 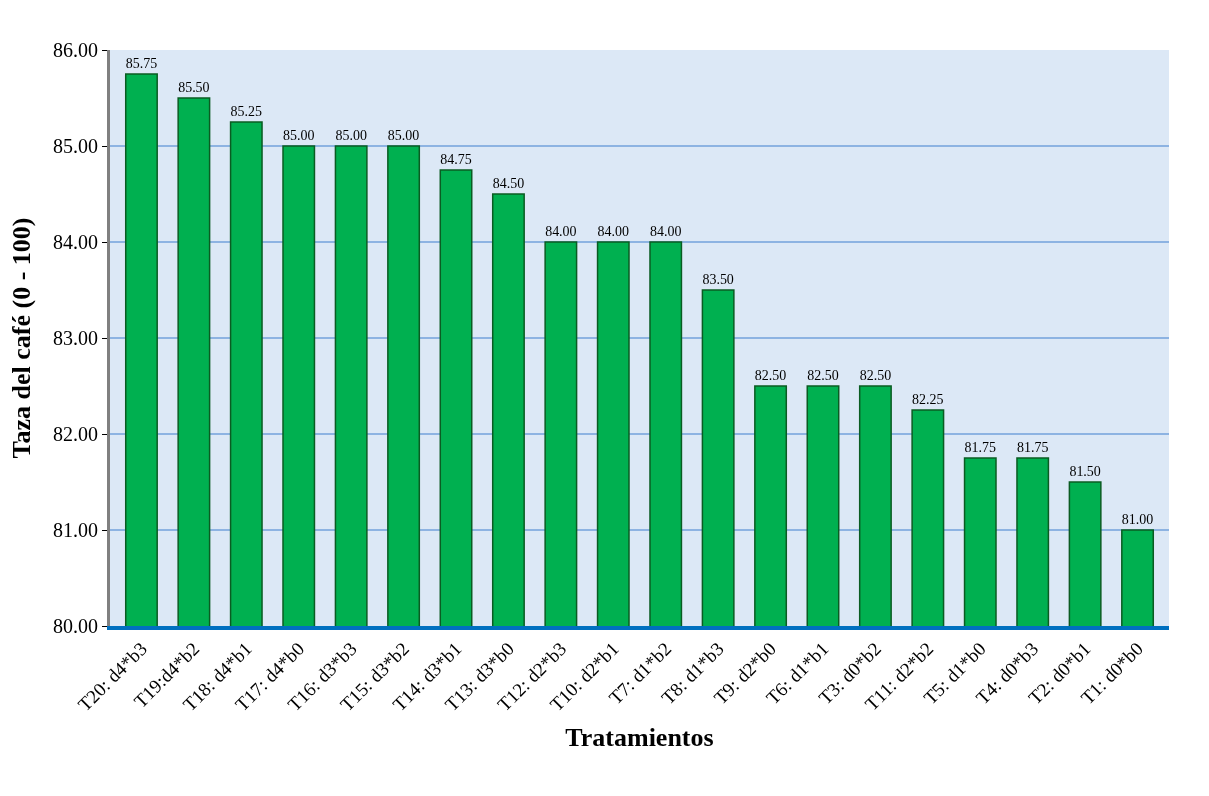 I want to click on data-label: 81.50, so click(x=1085, y=471).